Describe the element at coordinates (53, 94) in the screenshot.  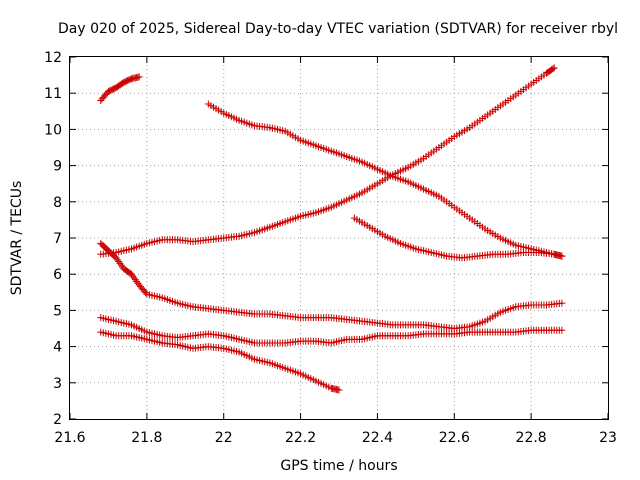
I see `y-tick-label: 11` at that location.